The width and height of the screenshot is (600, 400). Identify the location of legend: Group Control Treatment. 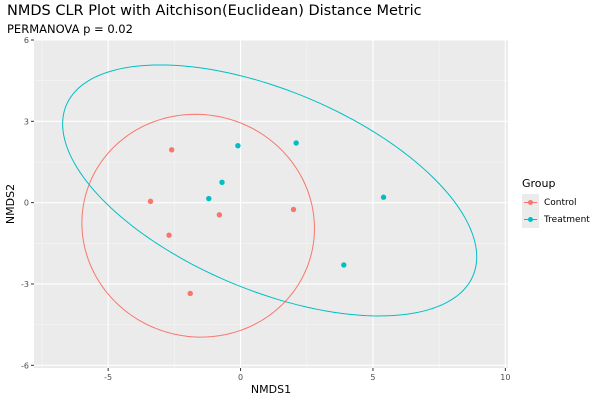
(556, 202).